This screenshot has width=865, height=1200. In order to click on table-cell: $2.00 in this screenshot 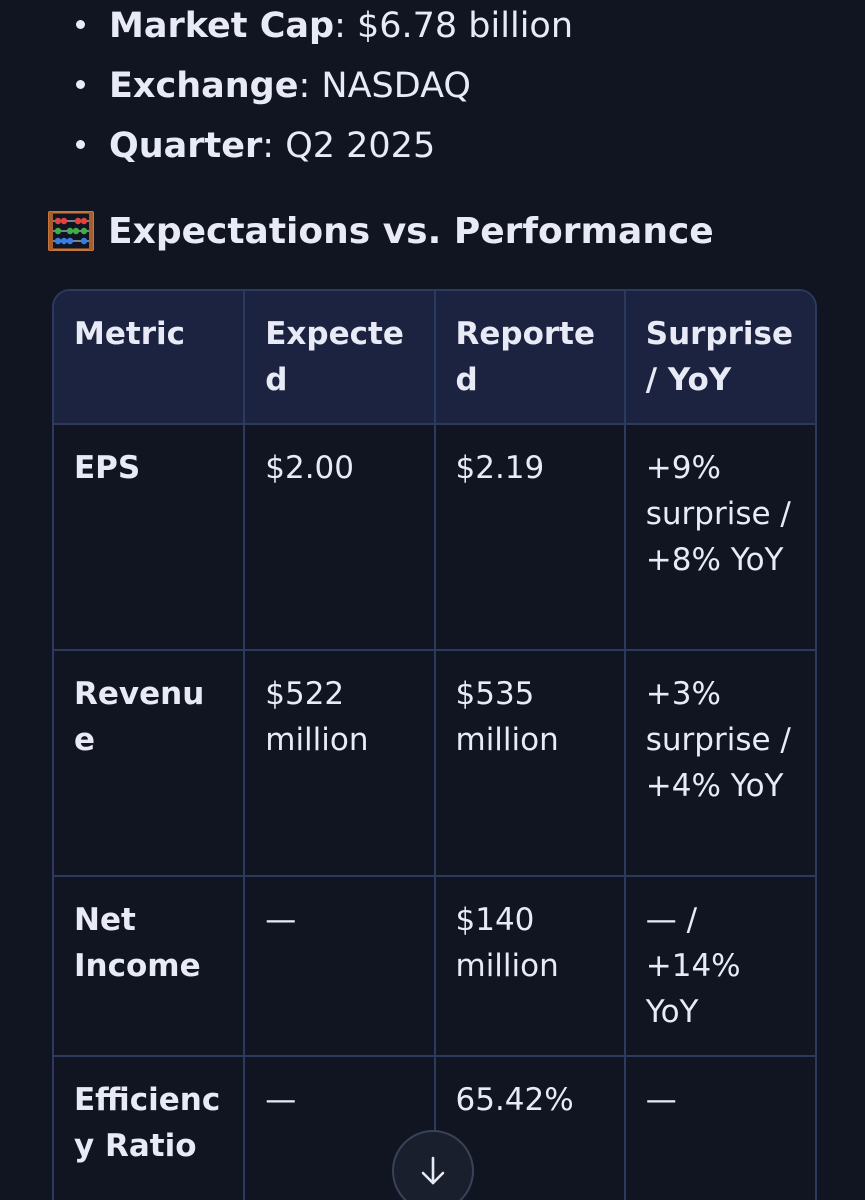, I will do `click(340, 537)`.